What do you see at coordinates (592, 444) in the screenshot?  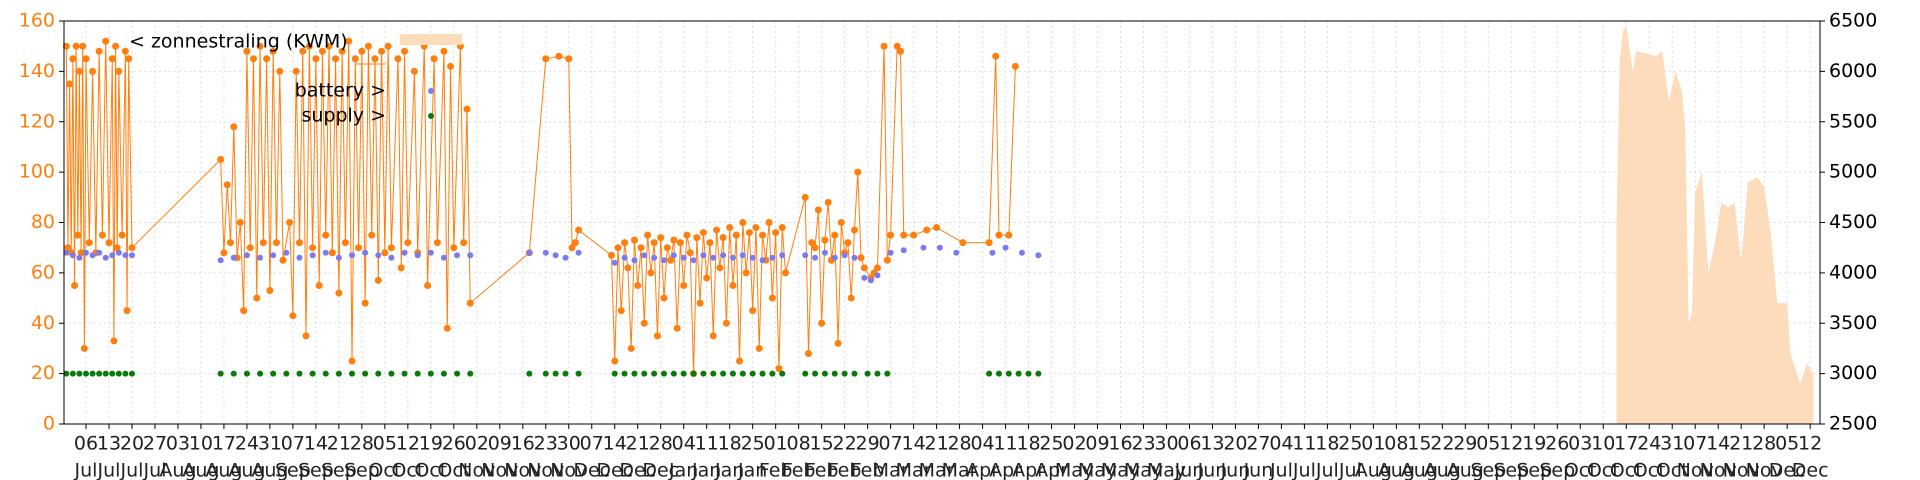 I see `x-tick-label: 07` at bounding box center [592, 444].